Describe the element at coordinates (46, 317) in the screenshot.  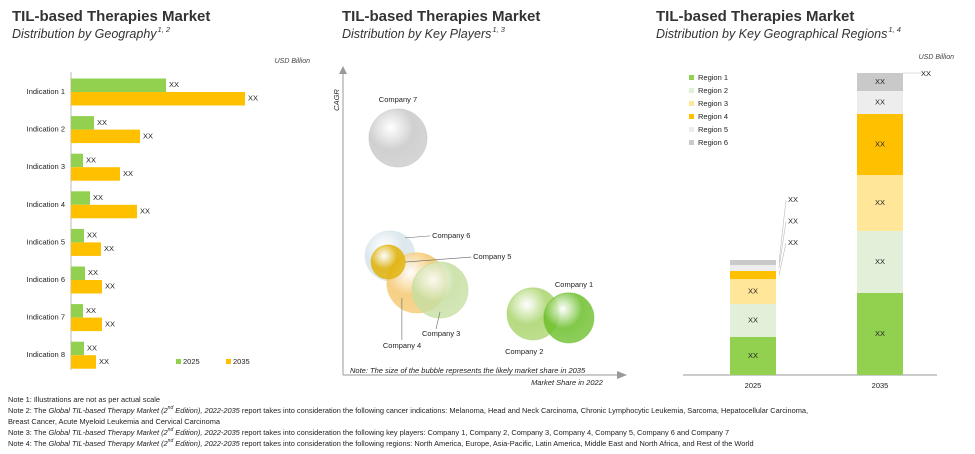
I see `category-label: Indication 7` at that location.